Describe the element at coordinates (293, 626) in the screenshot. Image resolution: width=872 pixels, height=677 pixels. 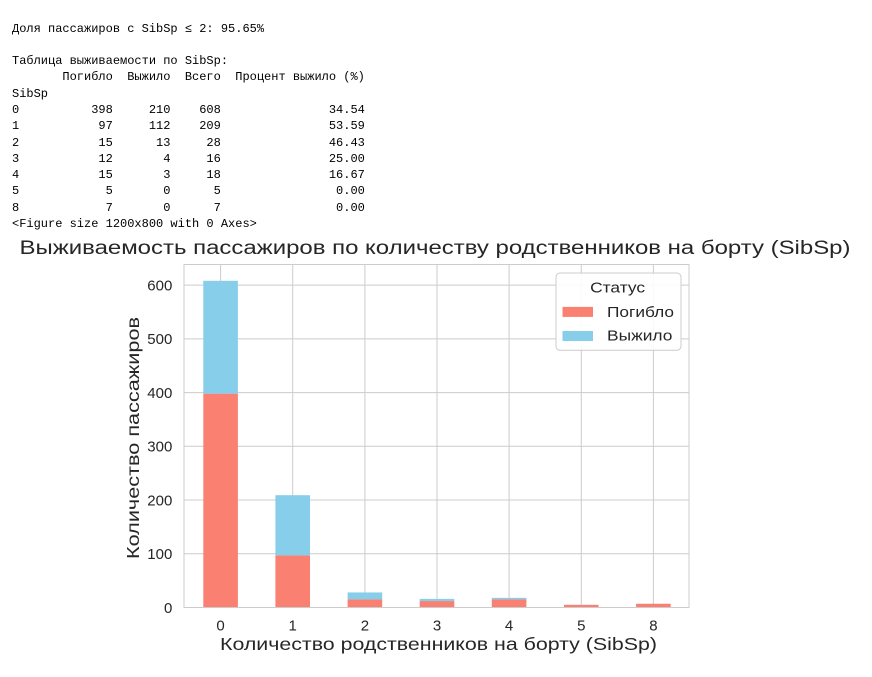
I see `svg-text: 1` at that location.